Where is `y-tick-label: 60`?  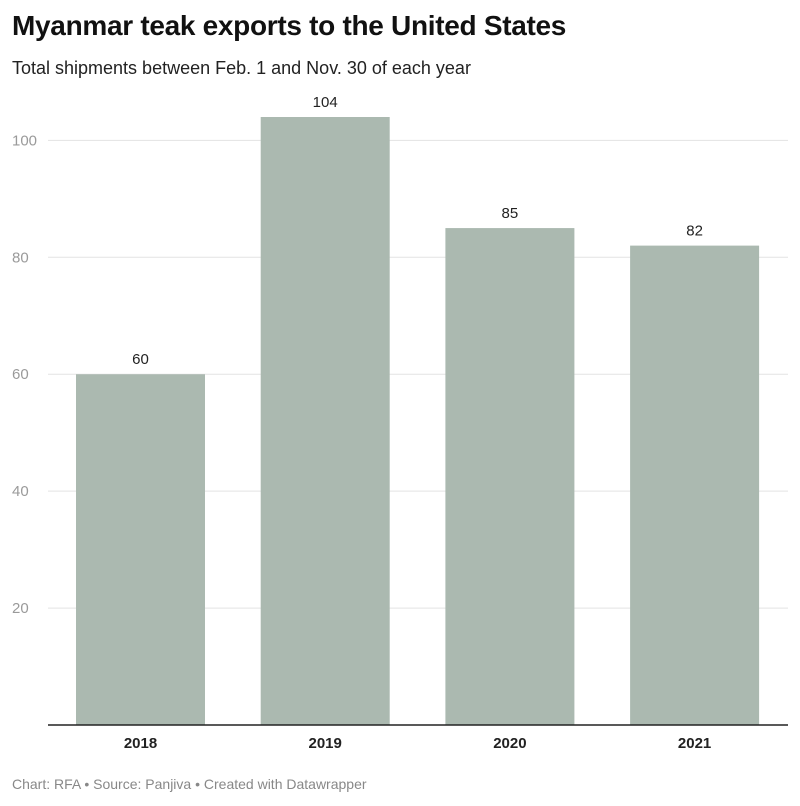
y-tick-label: 60 is located at coordinates (20, 374).